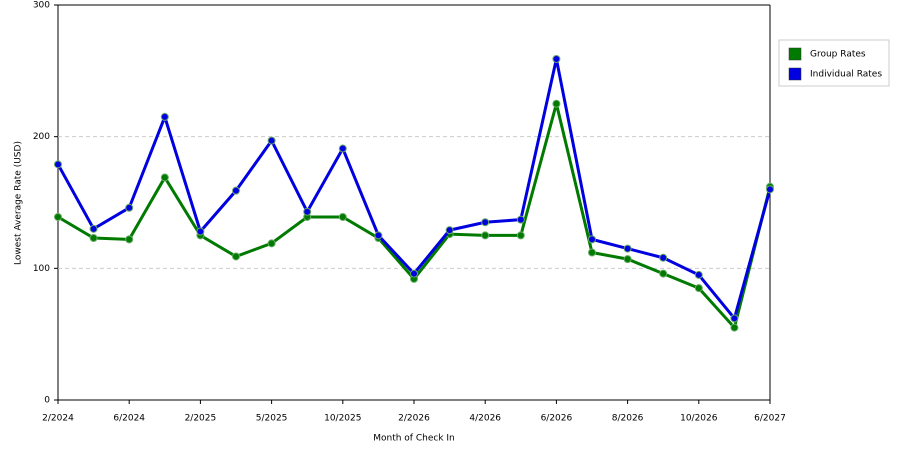 The width and height of the screenshot is (900, 450). What do you see at coordinates (201, 419) in the screenshot?
I see `x-tick-label: 2/2025` at bounding box center [201, 419].